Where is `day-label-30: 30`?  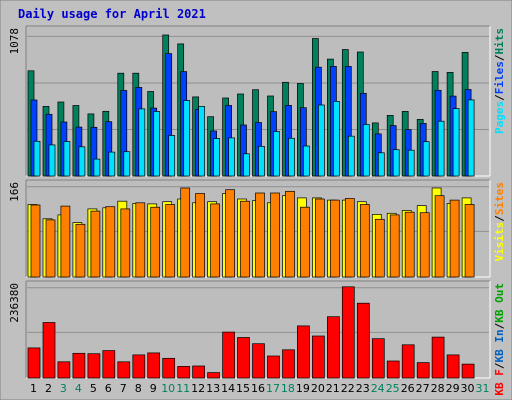
day-label-30: 30 is located at coordinates (468, 388).